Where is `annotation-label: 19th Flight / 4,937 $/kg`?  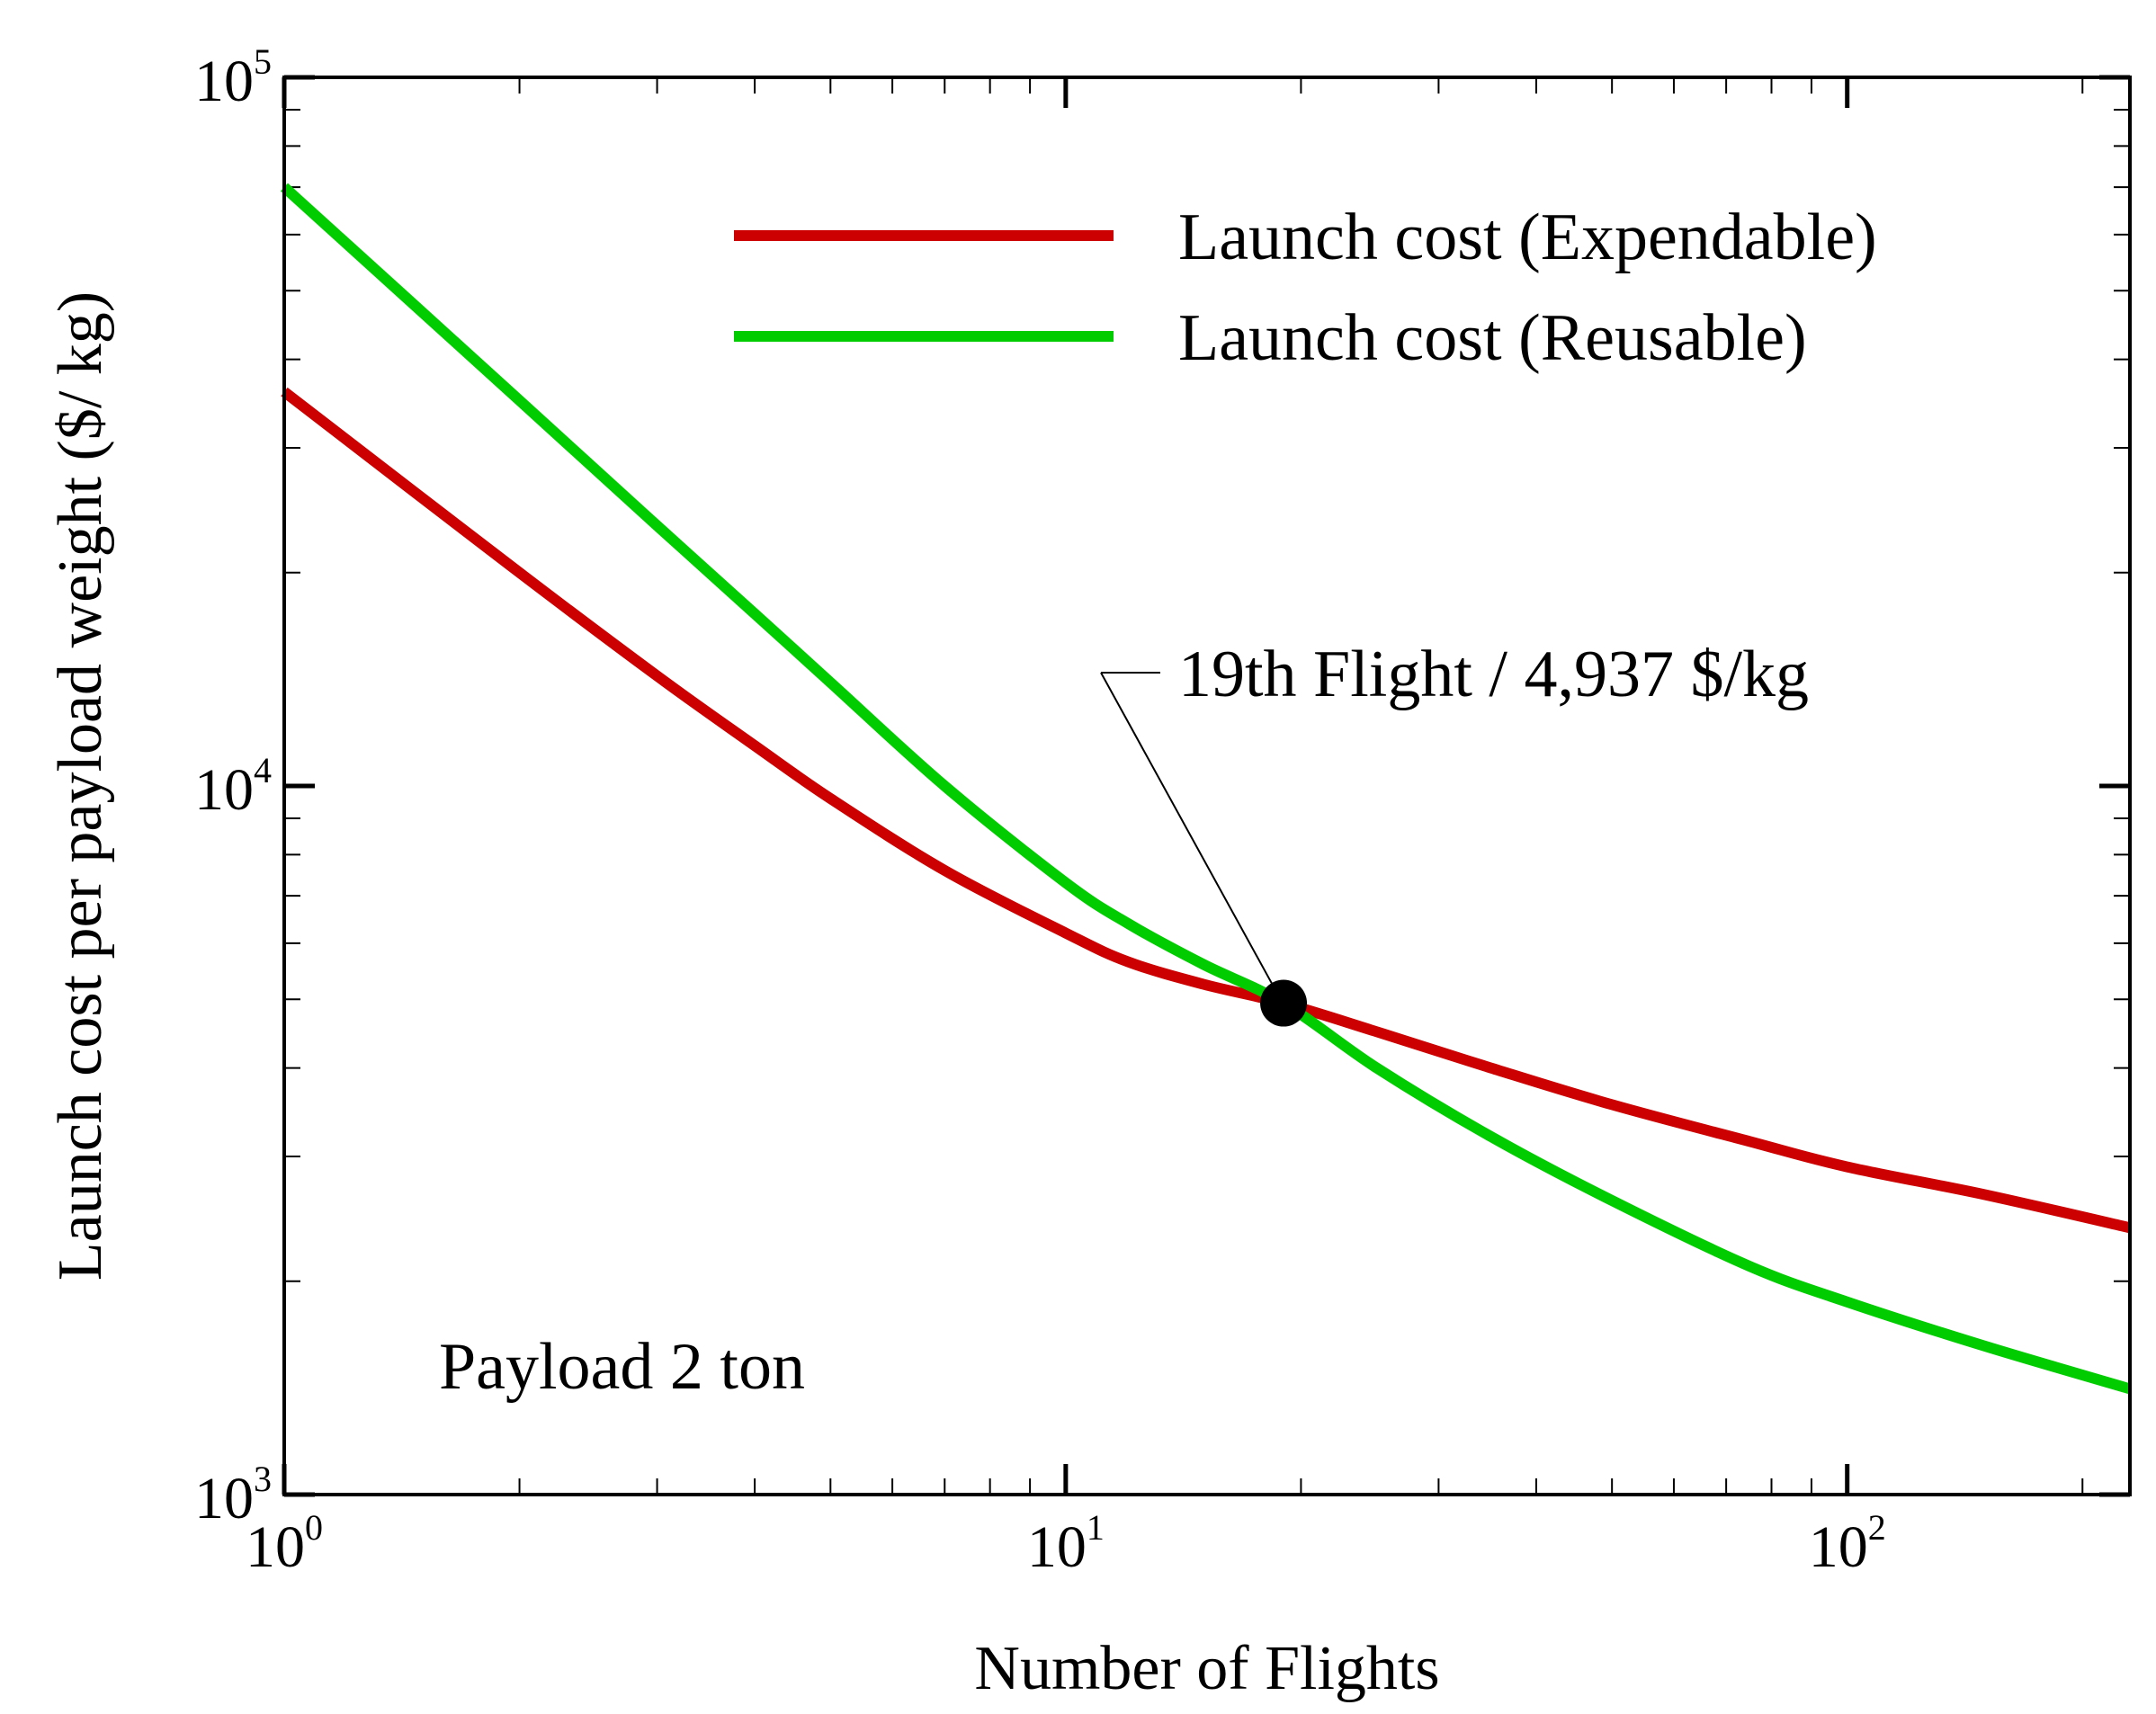 annotation-label: 19th Flight / 4,937 $/kg is located at coordinates (1493, 674).